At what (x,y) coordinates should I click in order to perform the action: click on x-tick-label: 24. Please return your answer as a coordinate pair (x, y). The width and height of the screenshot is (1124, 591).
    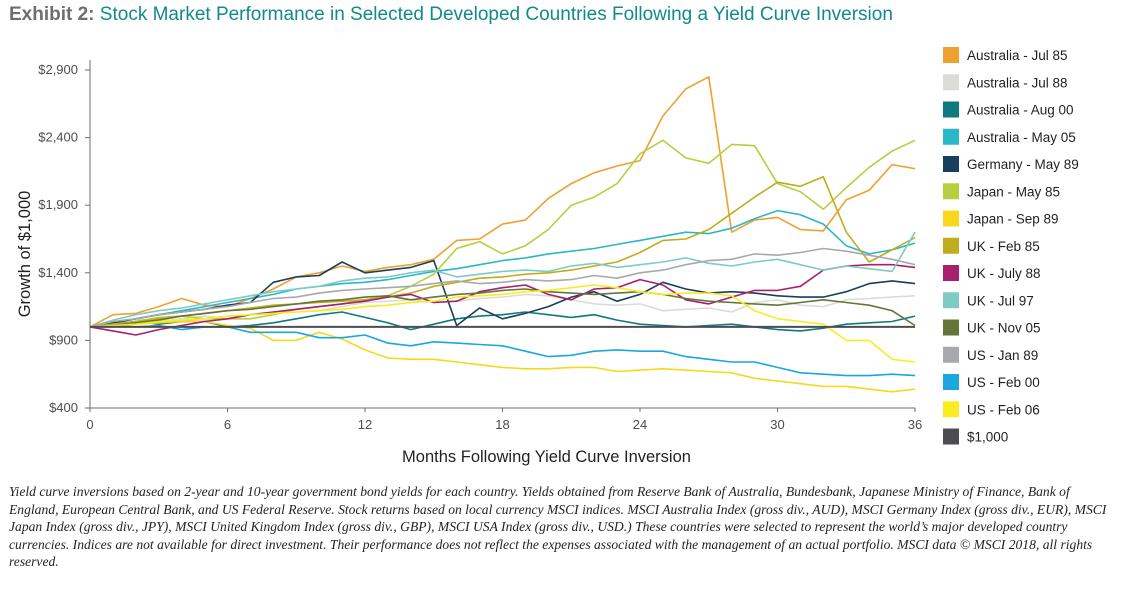
    Looking at the image, I should click on (640, 424).